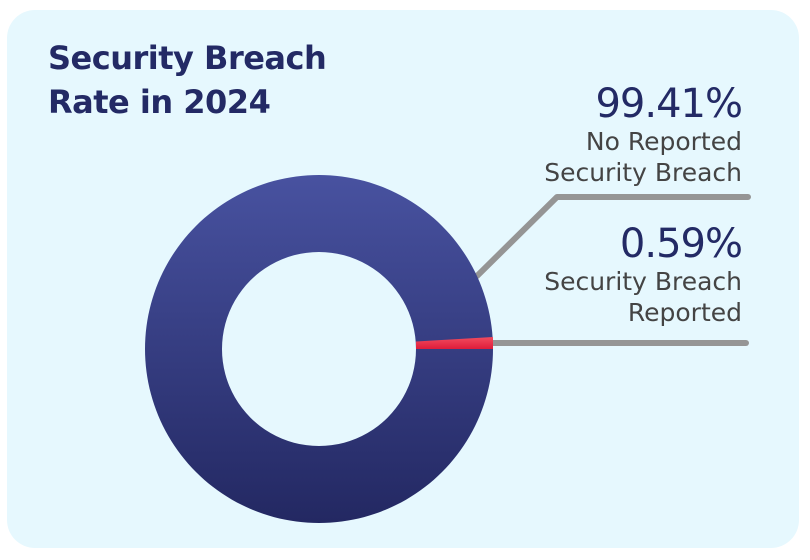 This screenshot has height=560, width=810. I want to click on title-line-1: Security Breach, so click(187, 58).